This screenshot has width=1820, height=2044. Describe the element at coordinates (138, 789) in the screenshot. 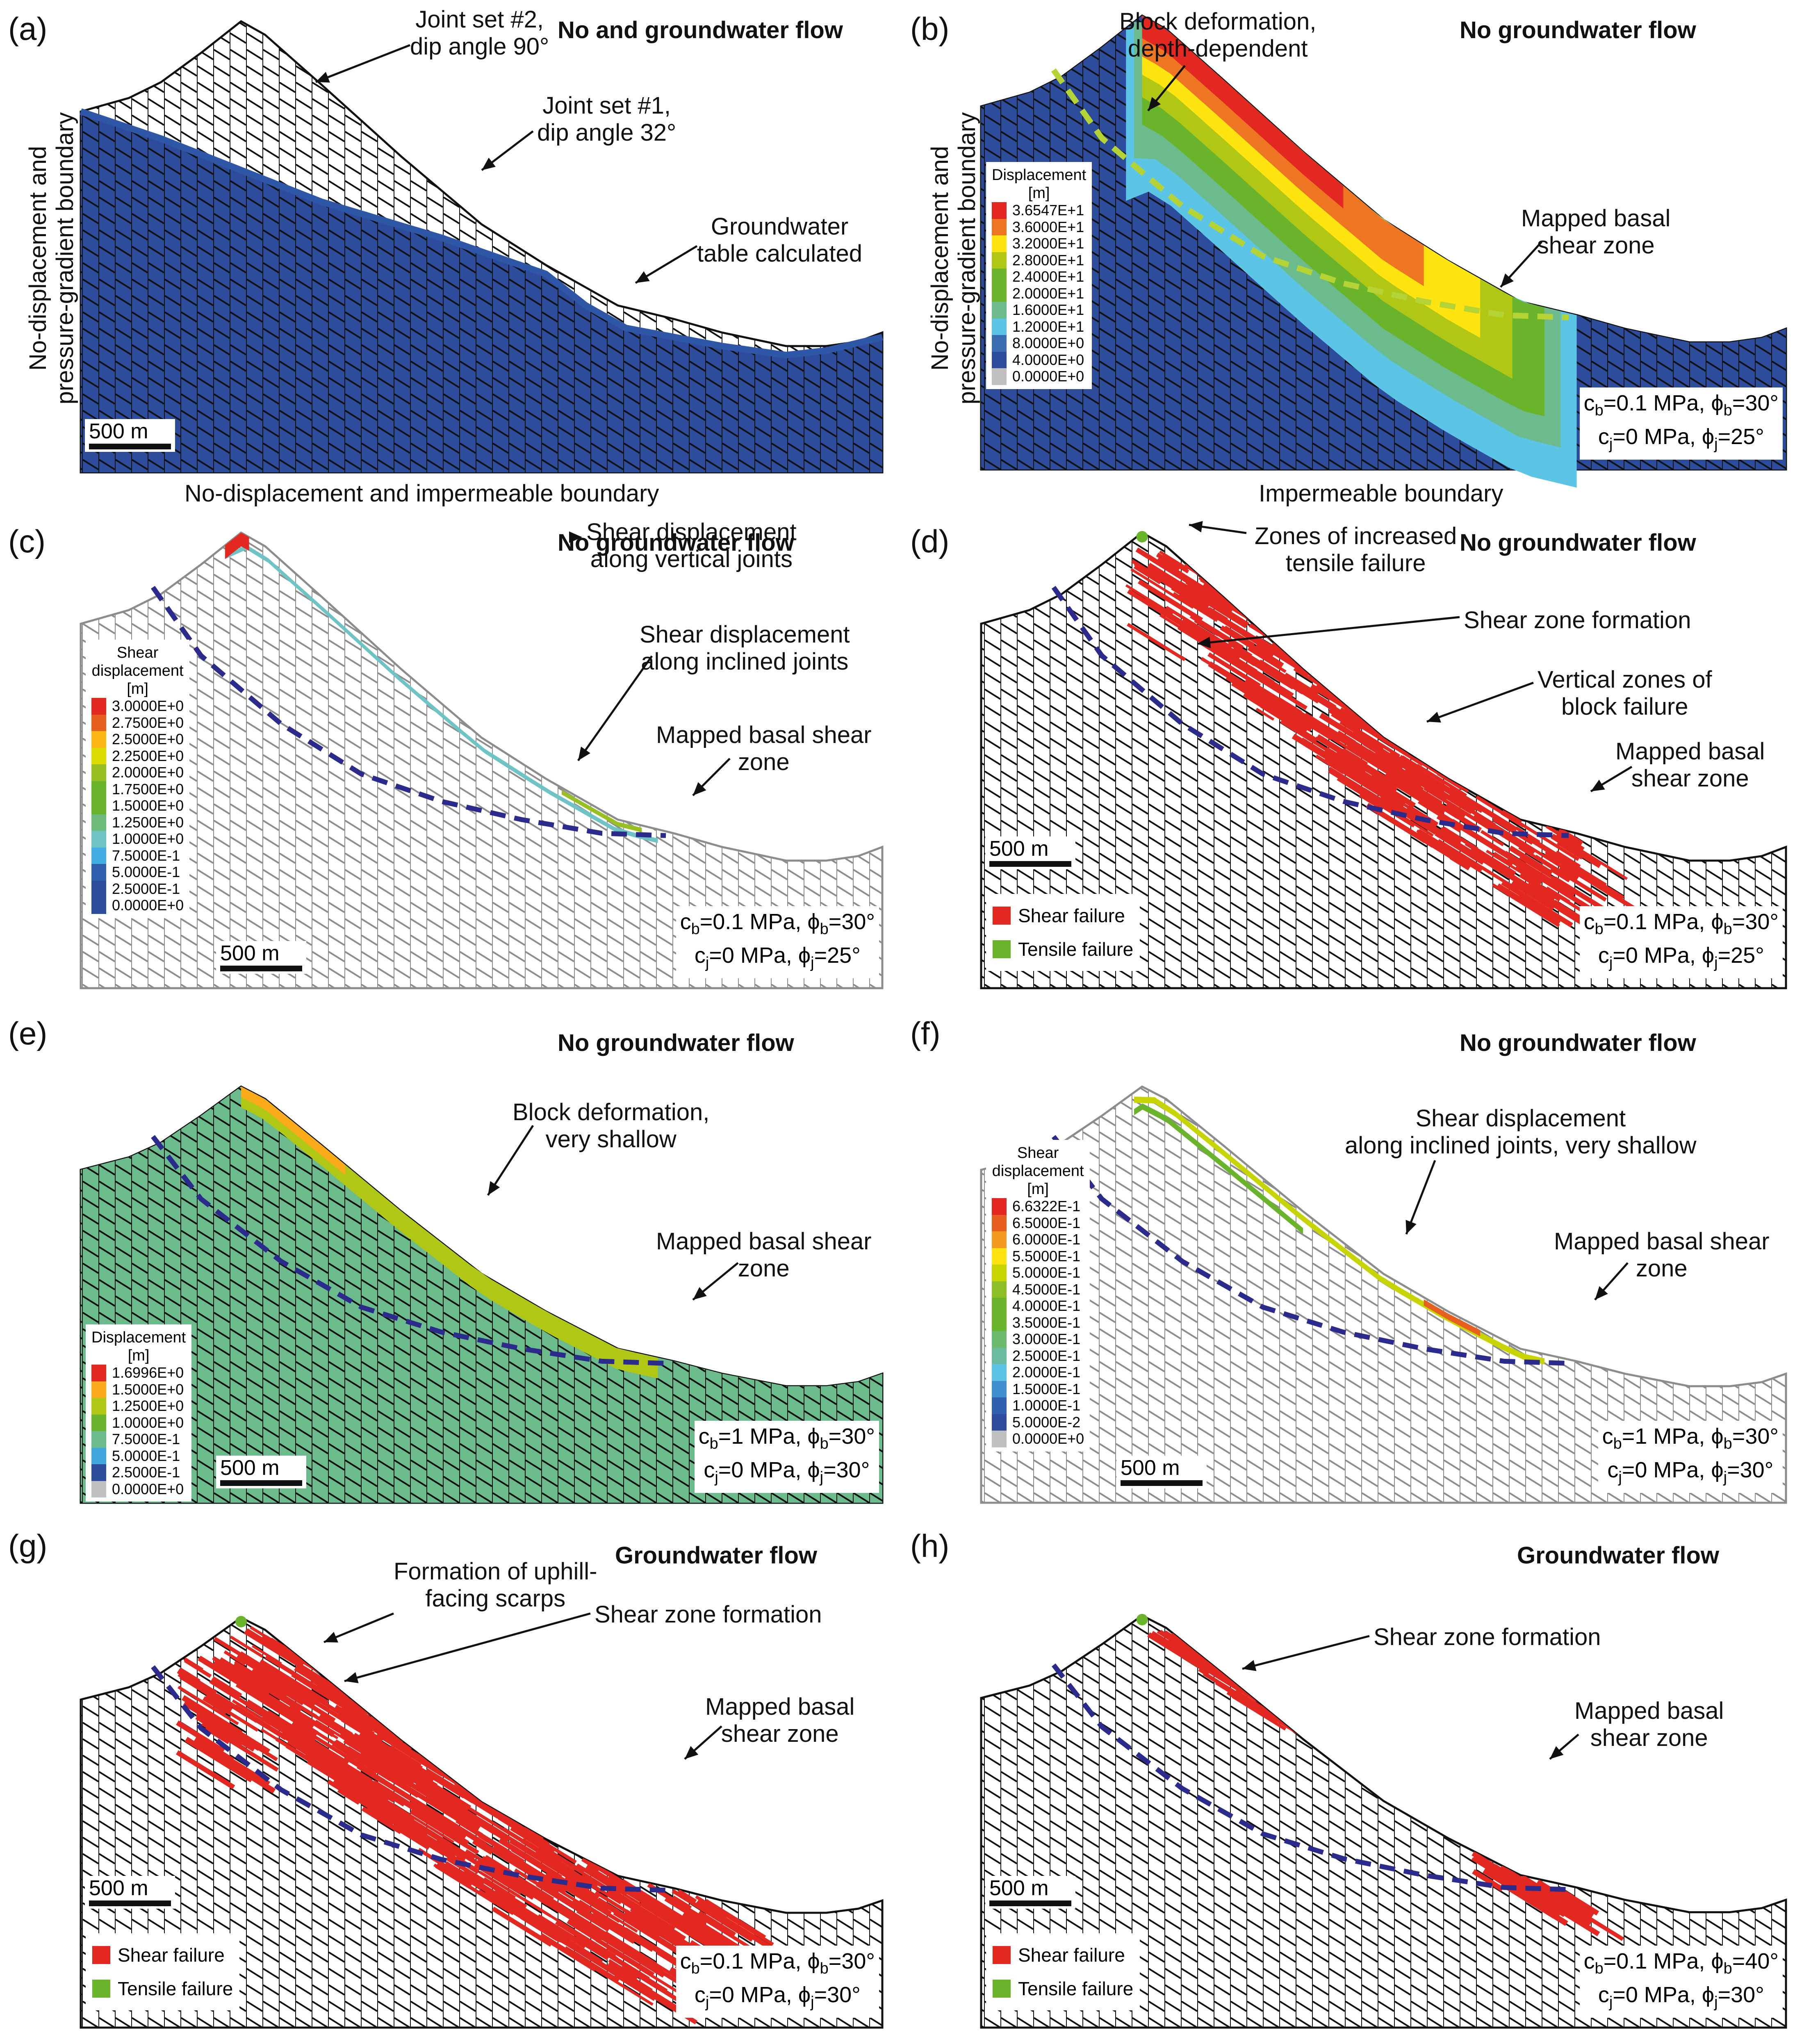

I see `legend-entry: 1.7500E+0` at that location.